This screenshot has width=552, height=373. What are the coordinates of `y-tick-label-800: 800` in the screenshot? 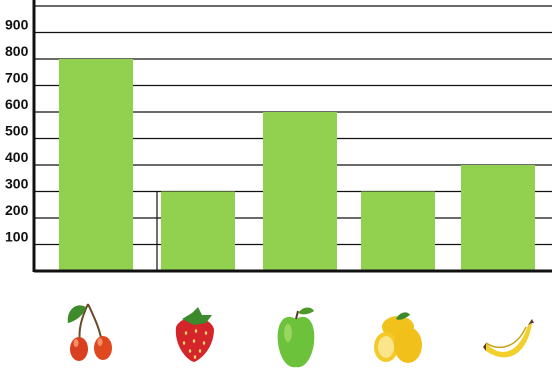 It's located at (17, 51).